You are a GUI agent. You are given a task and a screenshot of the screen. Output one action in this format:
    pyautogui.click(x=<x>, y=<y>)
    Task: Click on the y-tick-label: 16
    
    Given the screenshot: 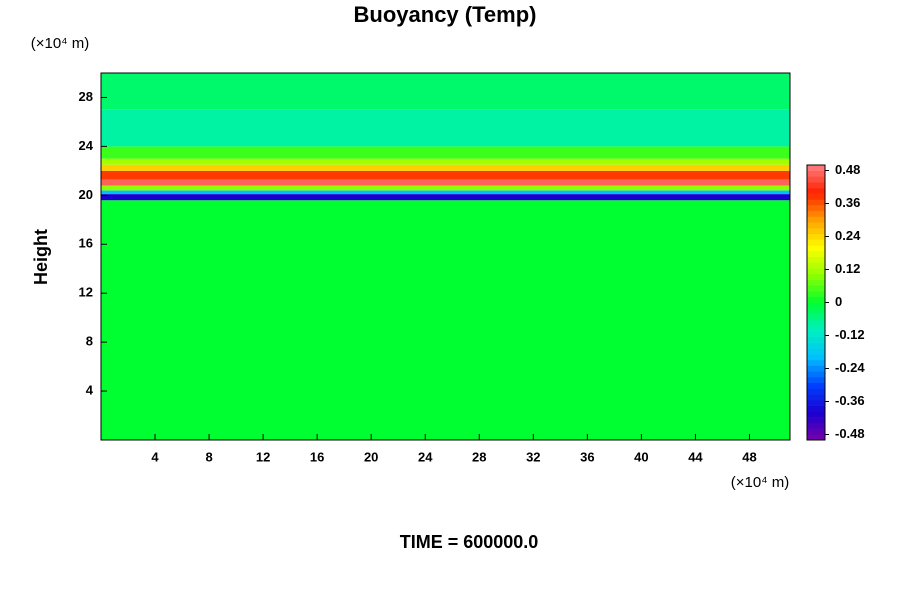 What is the action you would take?
    pyautogui.click(x=86, y=243)
    